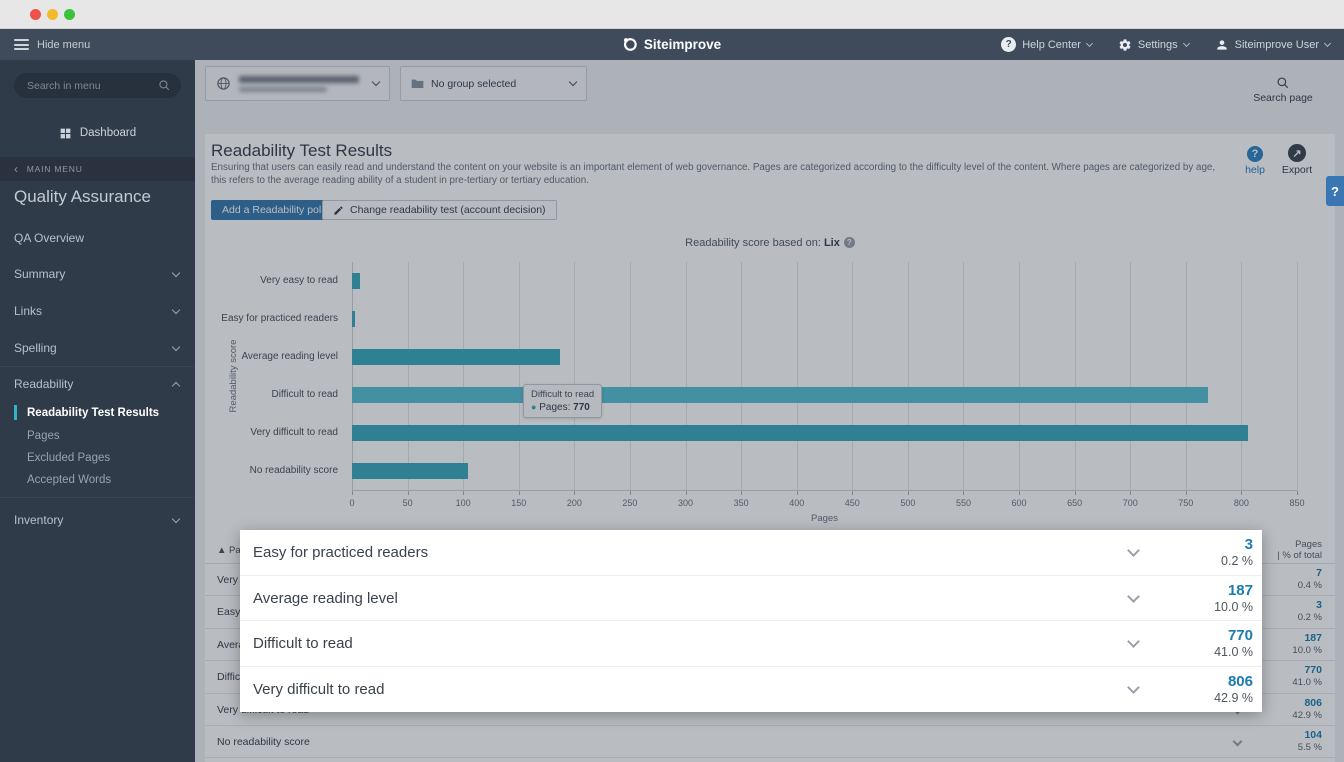 This screenshot has width=1344, height=762. What do you see at coordinates (682, 44) in the screenshot?
I see `brand-name: Siteimprove` at bounding box center [682, 44].